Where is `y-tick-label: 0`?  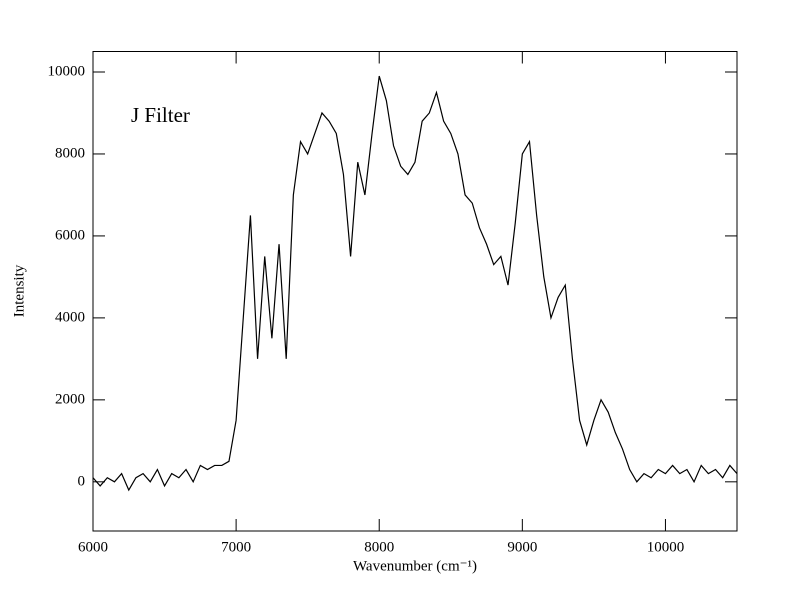 y-tick-label: 0 is located at coordinates (82, 481).